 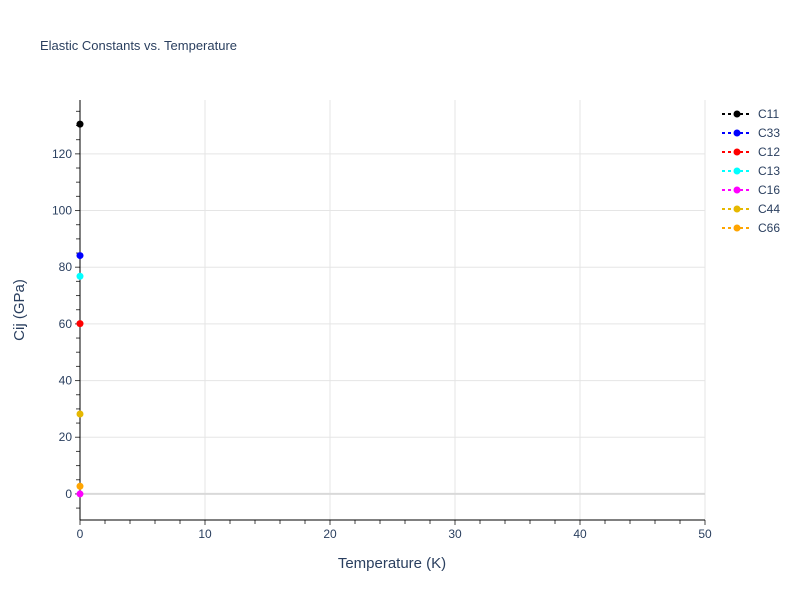 What do you see at coordinates (80, 256) in the screenshot?
I see `data-point-c33` at bounding box center [80, 256].